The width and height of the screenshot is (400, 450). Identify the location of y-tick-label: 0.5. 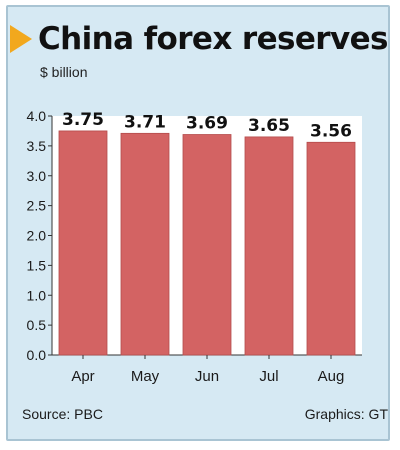
(37, 325).